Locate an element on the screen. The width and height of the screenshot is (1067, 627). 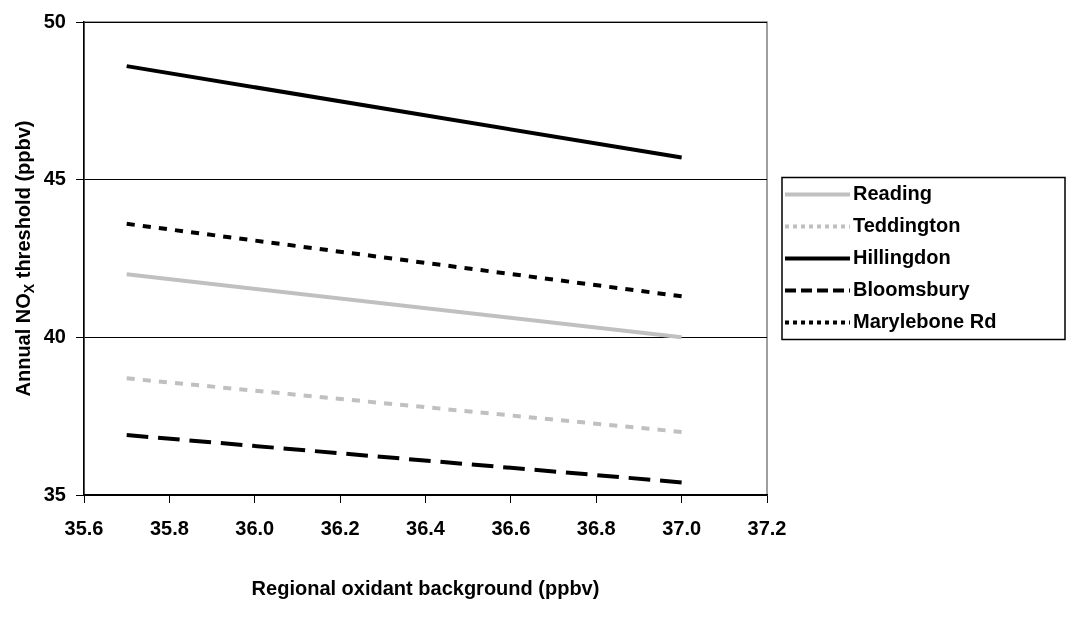
x-tick-label: 36.8 is located at coordinates (596, 527).